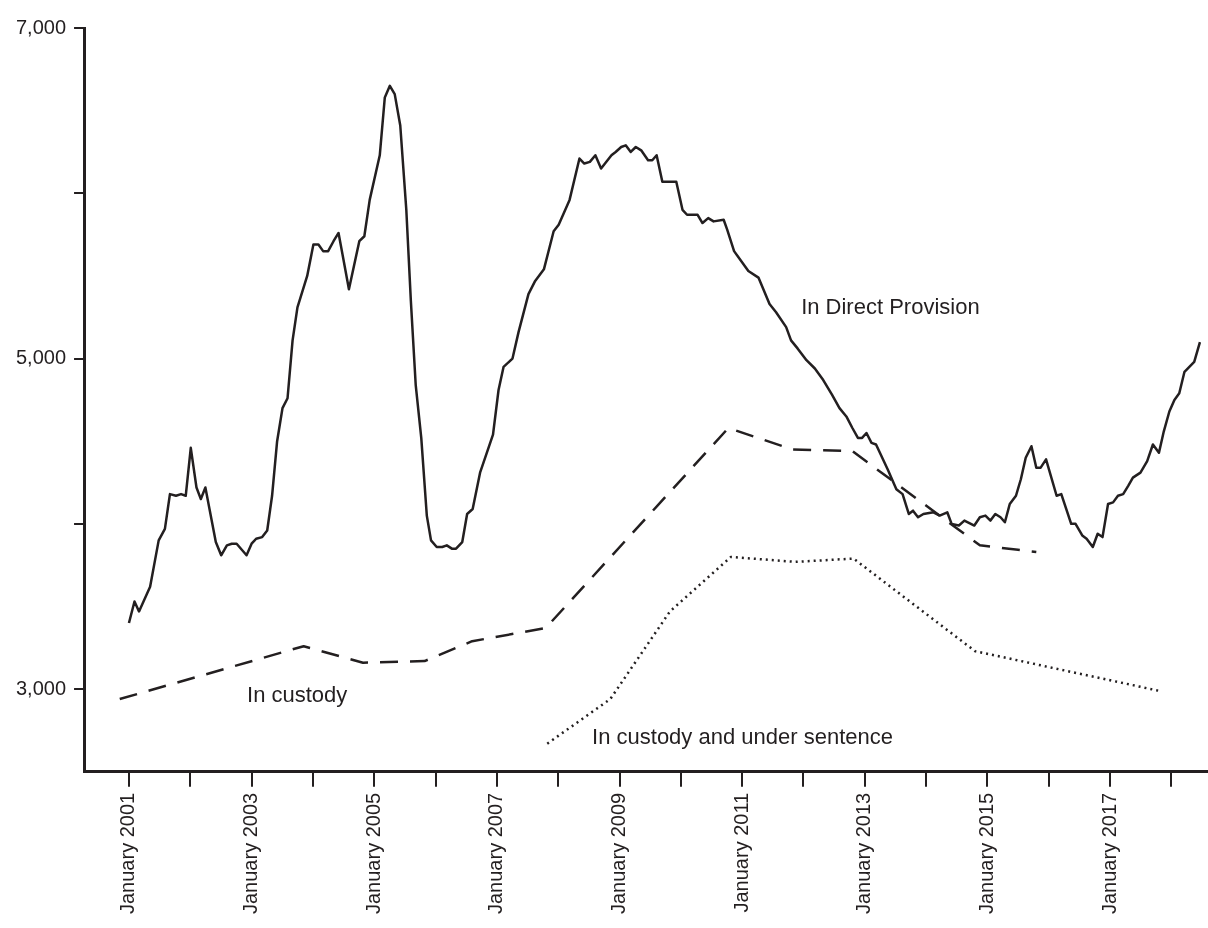 This screenshot has width=1208, height=928. Describe the element at coordinates (495, 853) in the screenshot. I see `x-tick-label: January 2007` at that location.